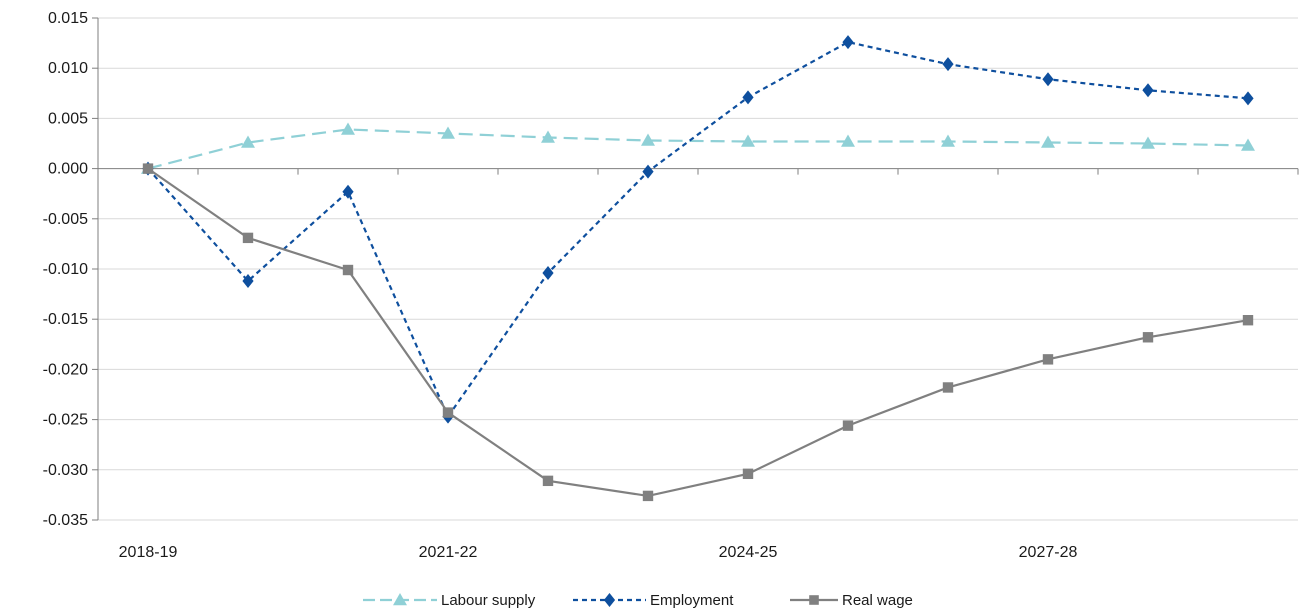 Image resolution: width=1301 pixels, height=613 pixels. I want to click on series-line, so click(698, 149).